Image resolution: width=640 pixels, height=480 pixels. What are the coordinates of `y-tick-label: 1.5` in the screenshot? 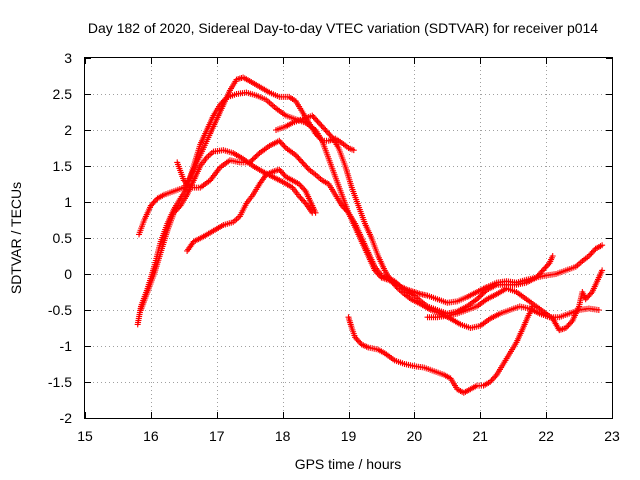 It's located at (63, 166).